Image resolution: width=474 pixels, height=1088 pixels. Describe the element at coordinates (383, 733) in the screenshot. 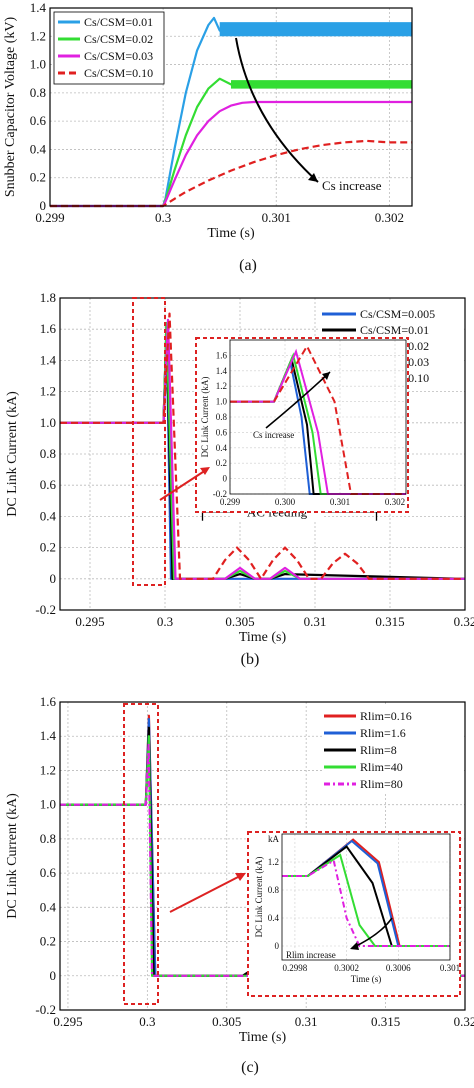

I see `legend-entry-1: Rlim=1.6` at that location.